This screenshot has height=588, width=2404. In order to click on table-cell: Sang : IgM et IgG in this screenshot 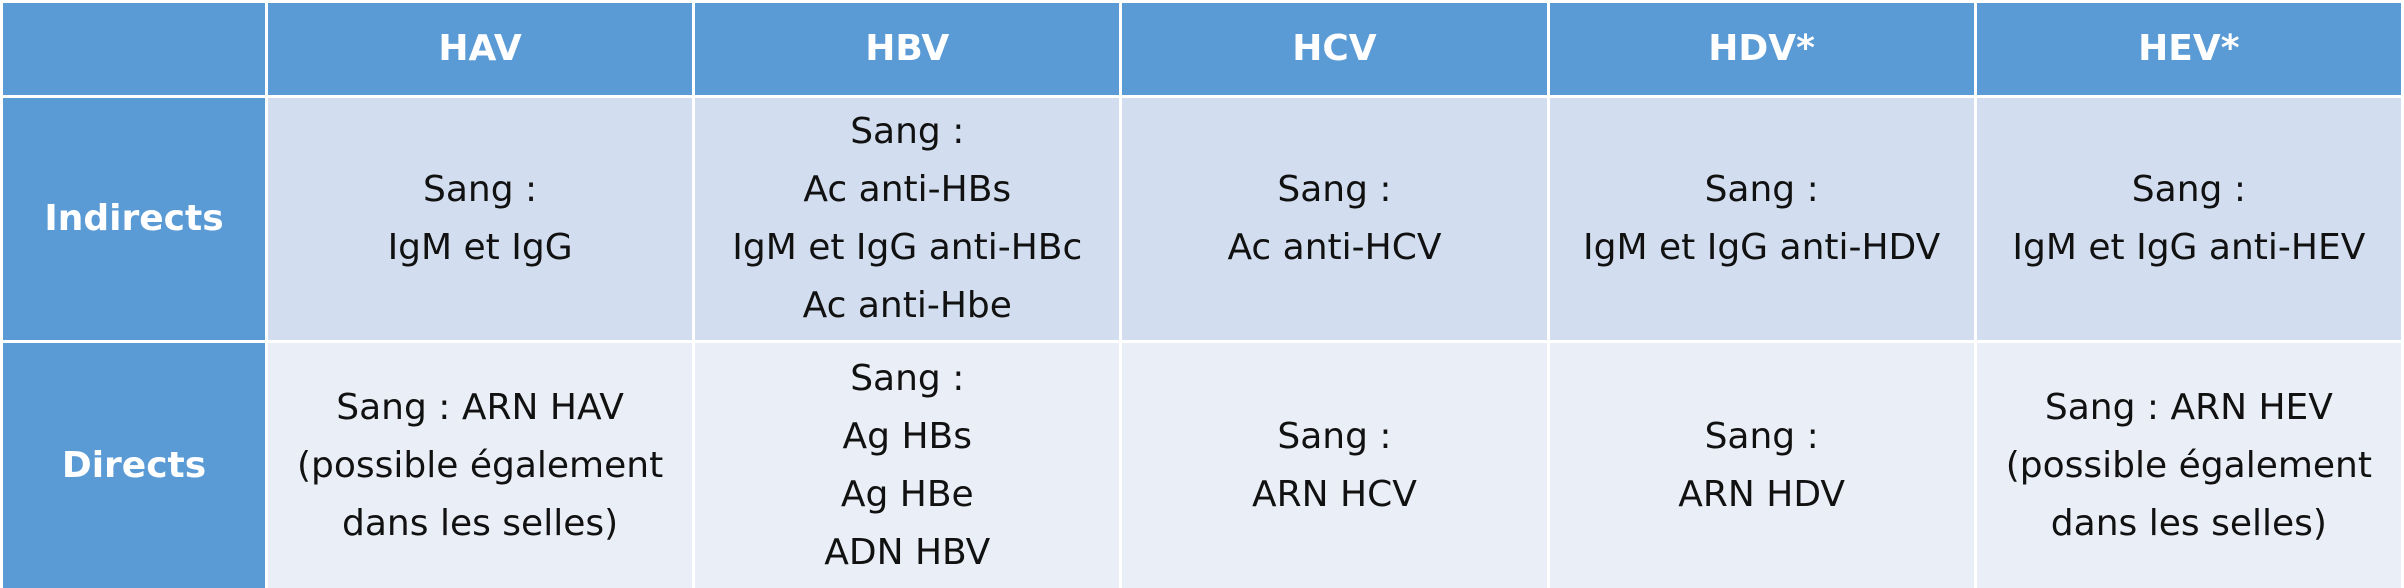, I will do `click(480, 219)`.